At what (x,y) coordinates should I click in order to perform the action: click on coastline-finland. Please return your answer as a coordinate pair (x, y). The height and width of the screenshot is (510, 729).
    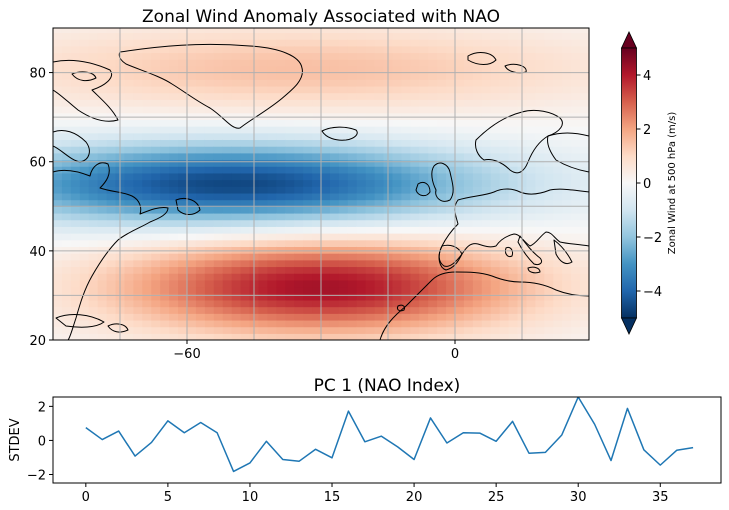
    Looking at the image, I should click on (568, 152).